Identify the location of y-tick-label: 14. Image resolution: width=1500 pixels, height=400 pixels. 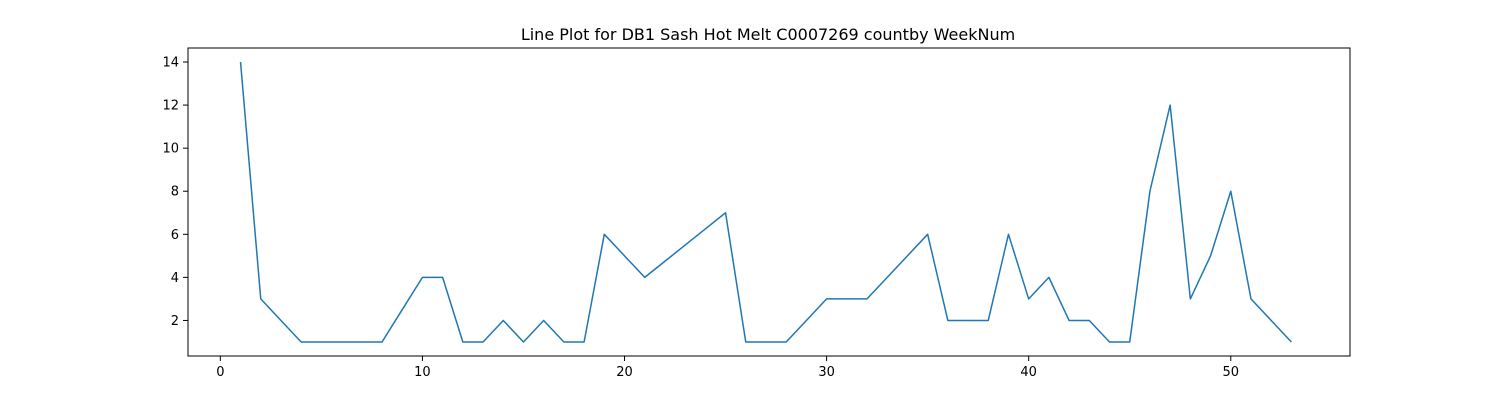
(170, 63).